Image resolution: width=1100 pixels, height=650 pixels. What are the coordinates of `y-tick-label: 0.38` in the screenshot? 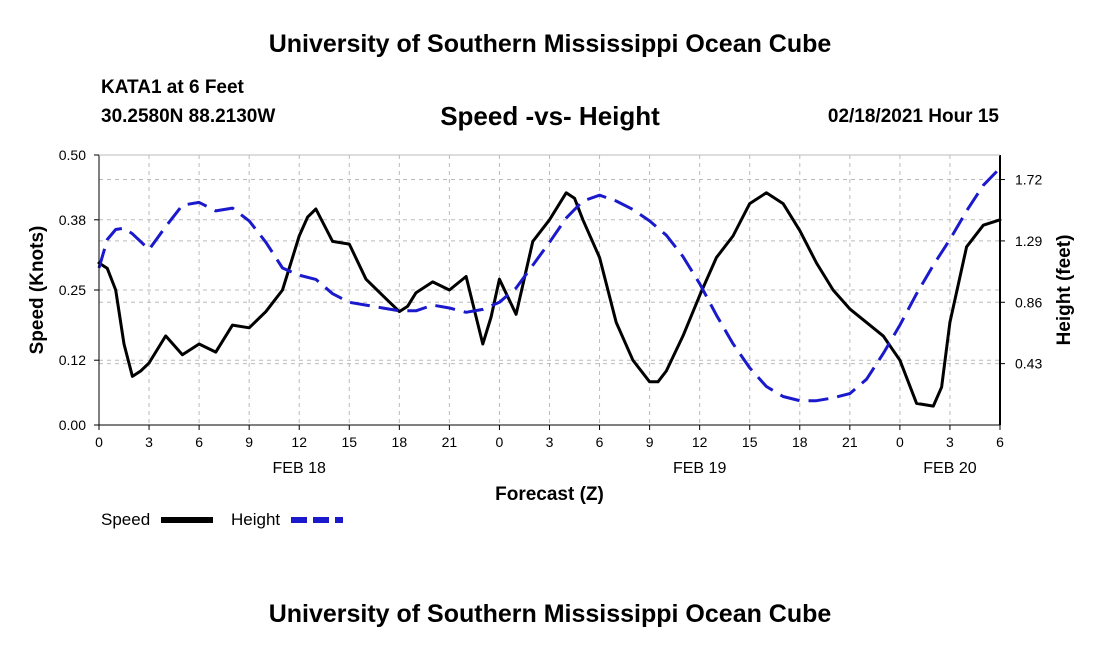 It's located at (72, 220).